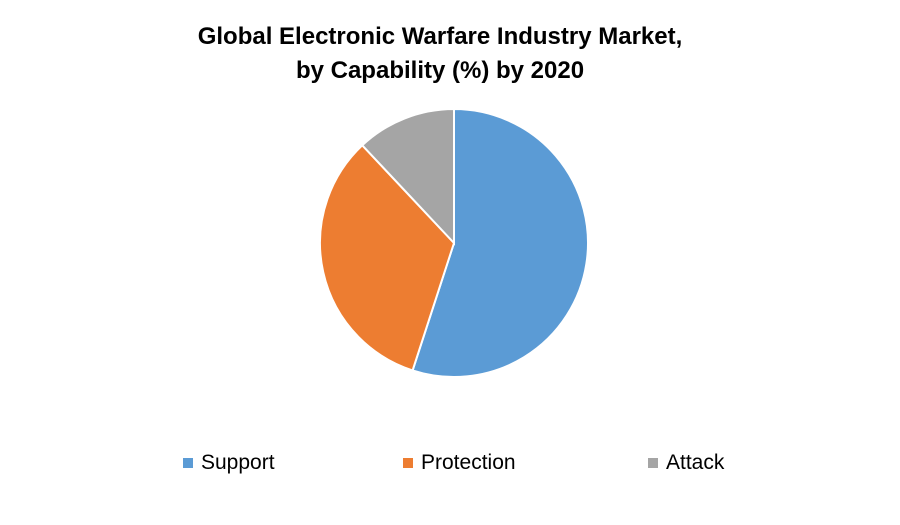 This screenshot has width=900, height=525. I want to click on chart-legend: Support Protection Attack, so click(450, 463).